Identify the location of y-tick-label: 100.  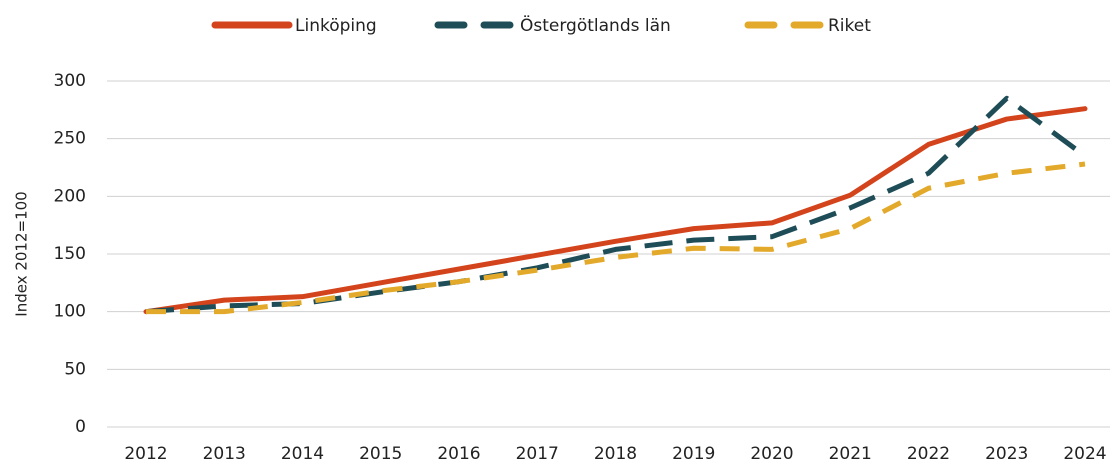
(70, 312).